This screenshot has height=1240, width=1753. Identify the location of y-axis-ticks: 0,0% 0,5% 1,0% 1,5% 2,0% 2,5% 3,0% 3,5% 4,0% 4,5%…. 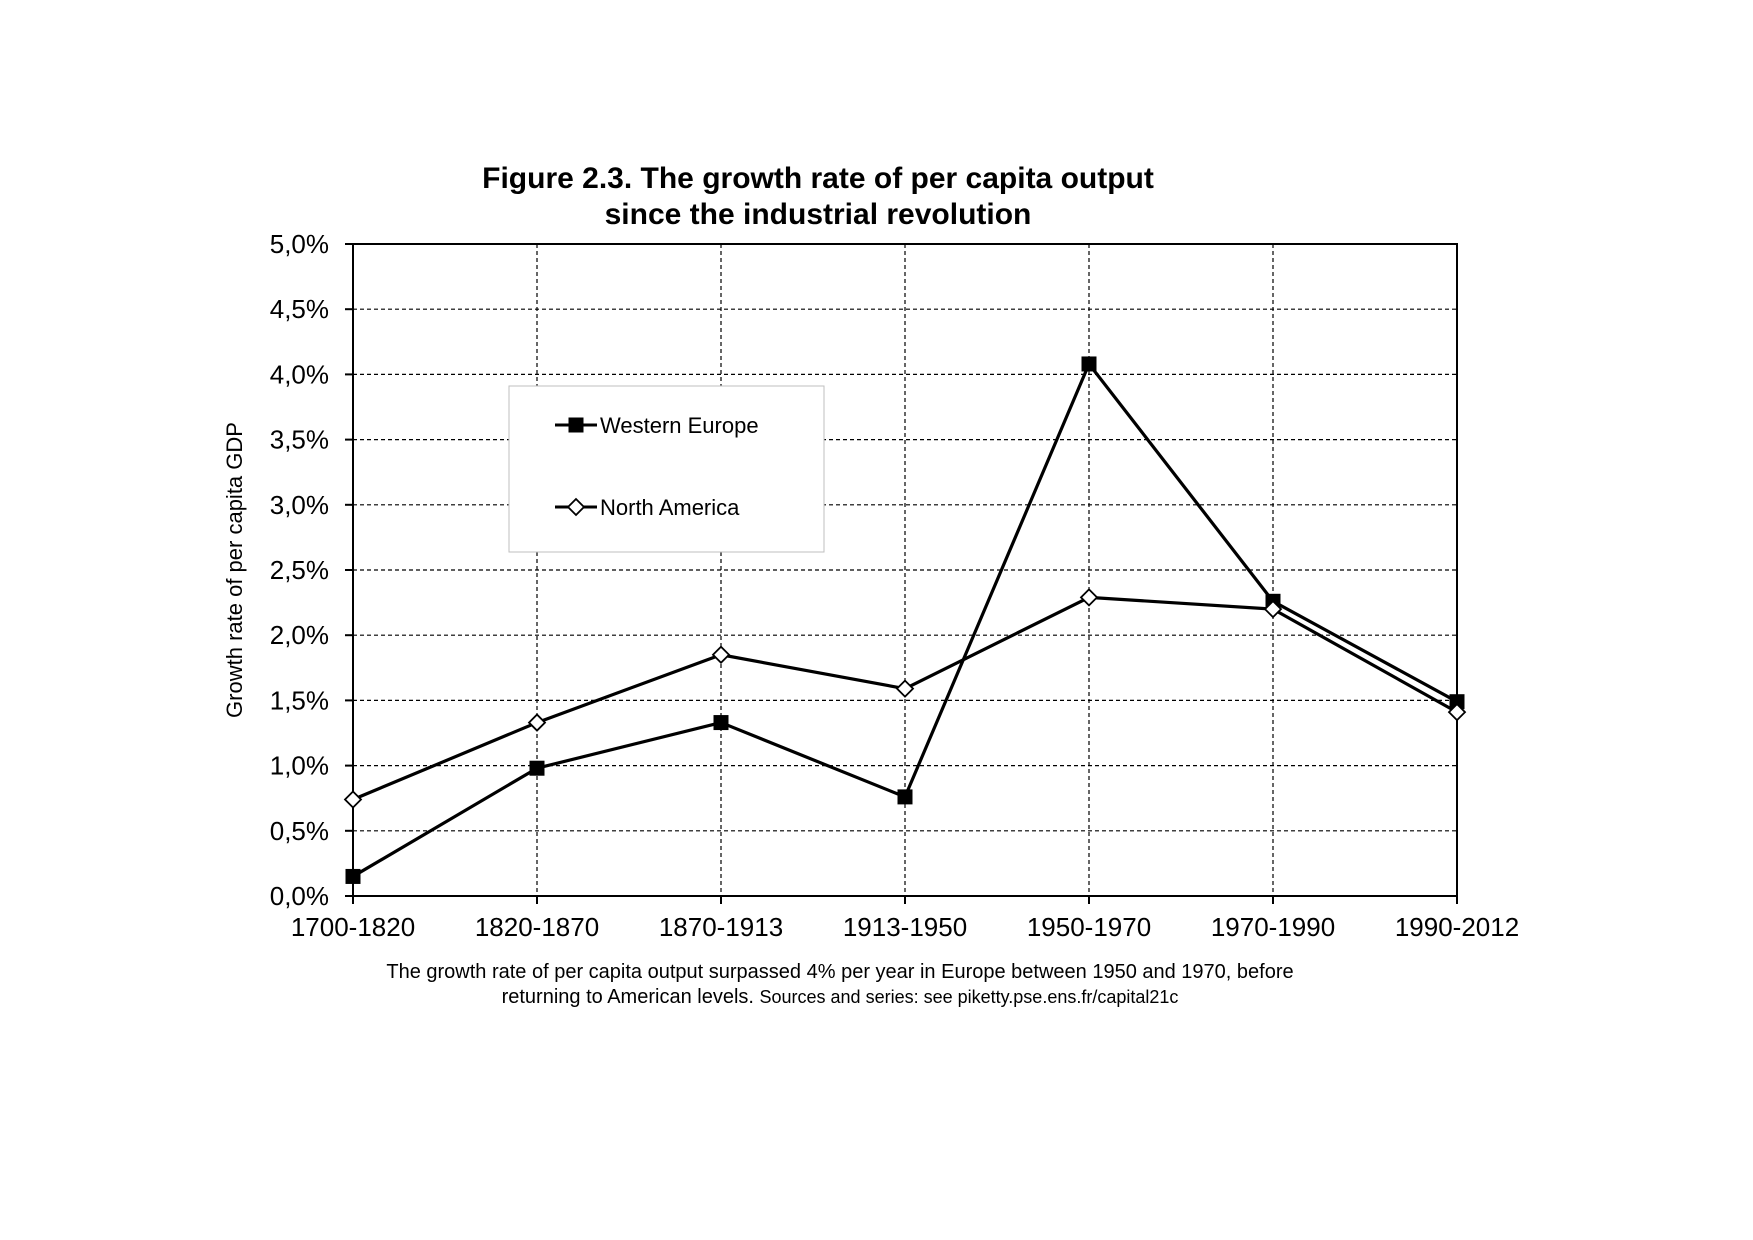
(311, 570).